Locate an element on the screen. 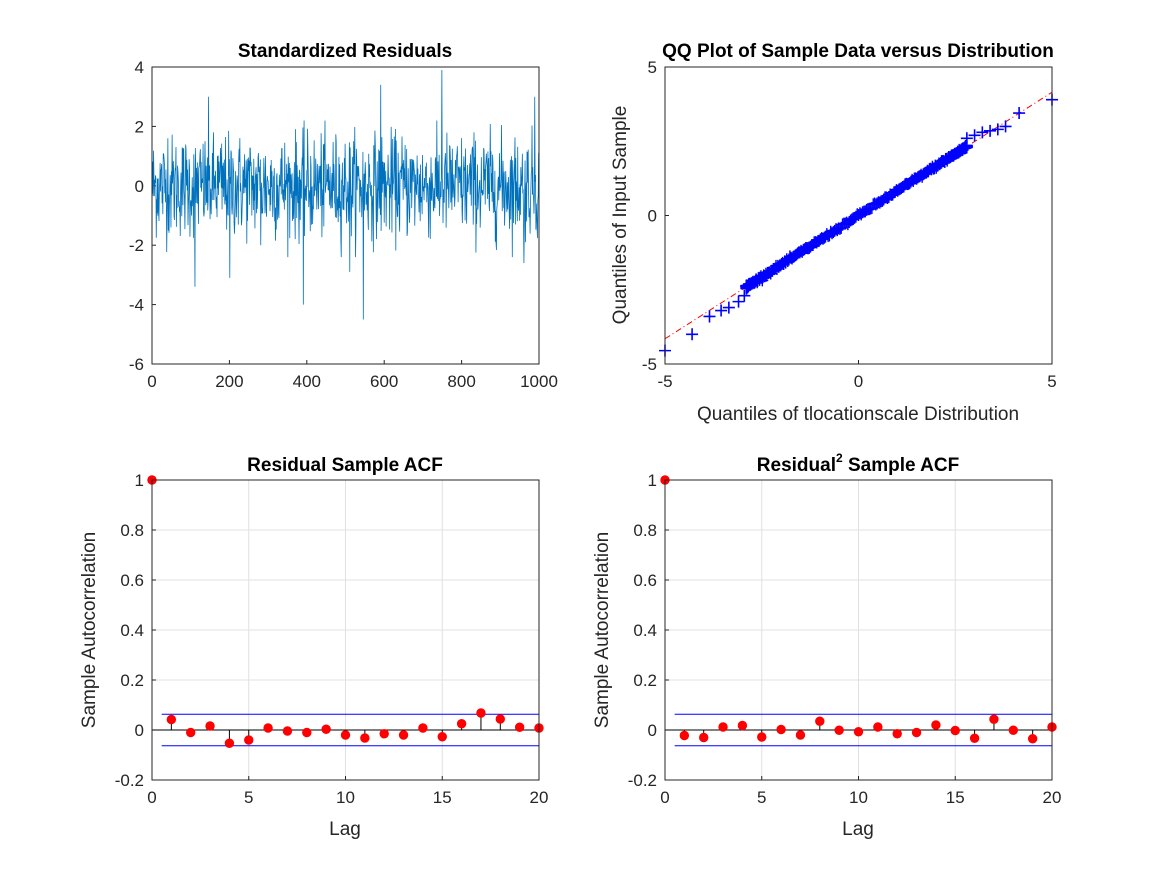 Image resolution: width=1167 pixels, height=875 pixels. acf2-title-suffix: Sample ACF is located at coordinates (901, 465).